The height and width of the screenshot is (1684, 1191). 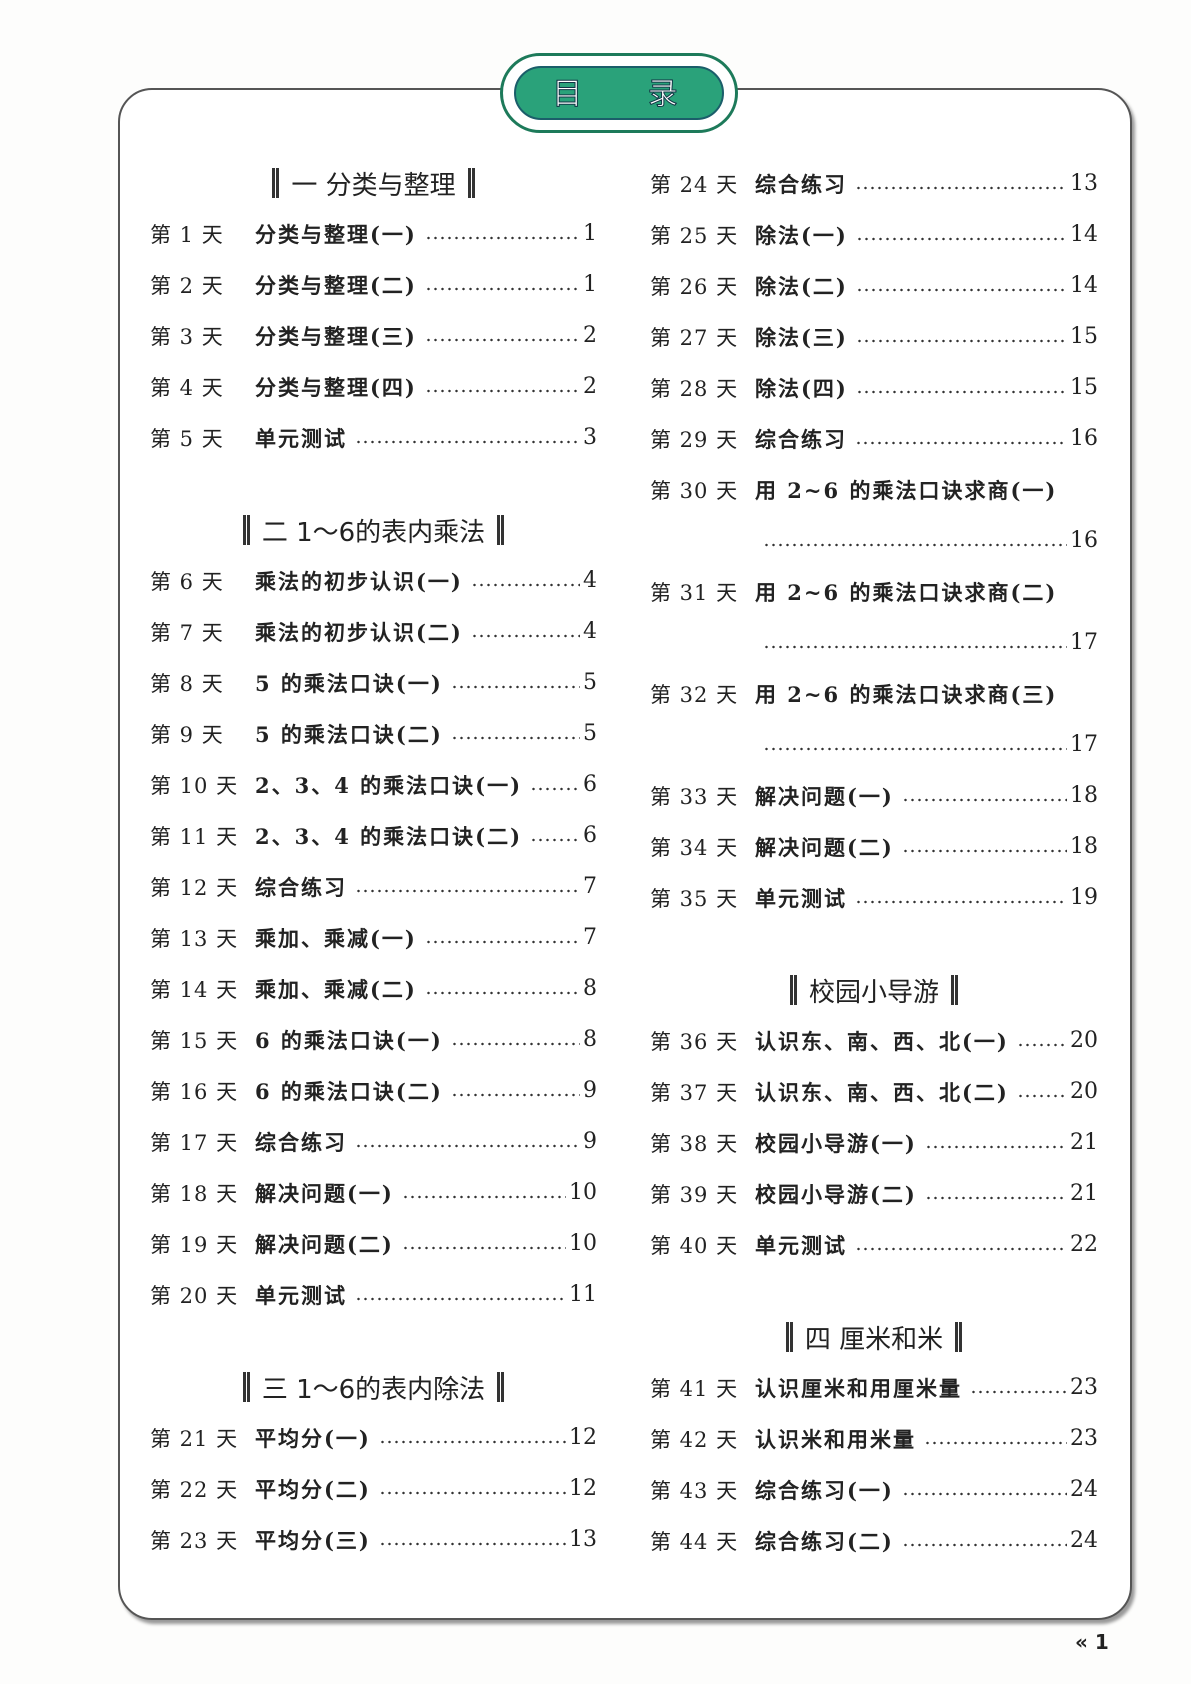 What do you see at coordinates (874, 1540) in the screenshot?
I see `toc-entry: 第 44 天综合练习(二) 24` at bounding box center [874, 1540].